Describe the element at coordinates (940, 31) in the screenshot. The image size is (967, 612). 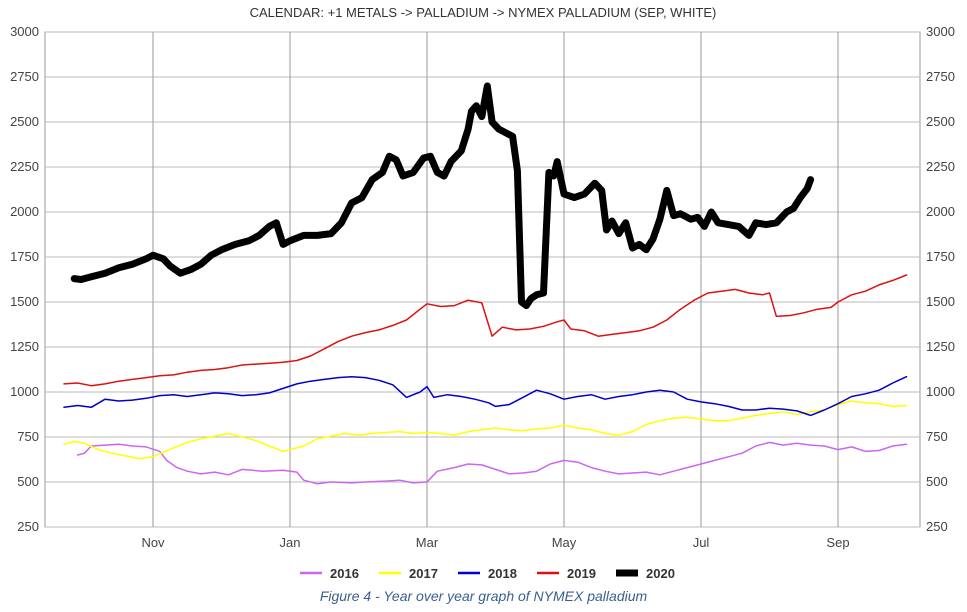
I see `y-tick-label-right: 3000` at that location.